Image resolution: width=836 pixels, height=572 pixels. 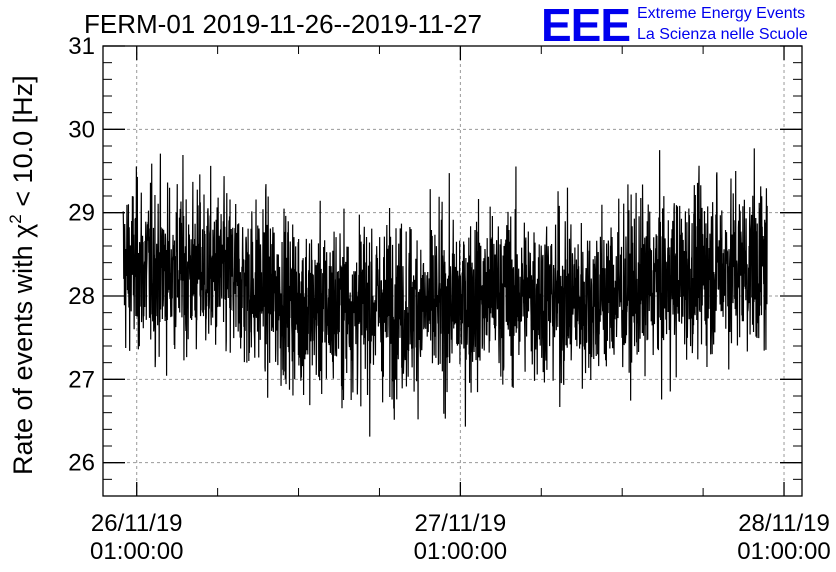 What do you see at coordinates (283, 24) in the screenshot?
I see `chart-title: FERM-01 2019-11-26--2019-11-27` at bounding box center [283, 24].